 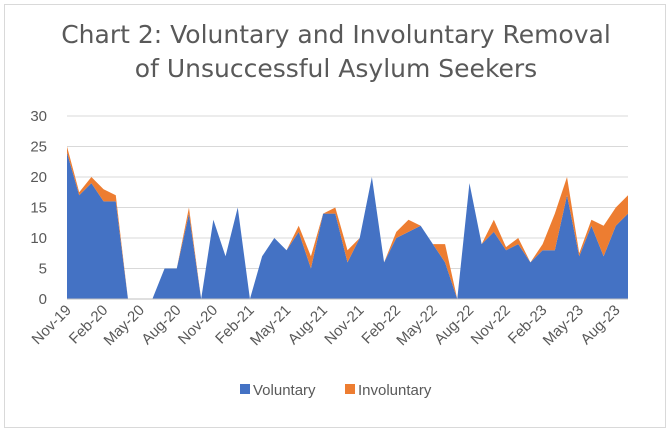 What do you see at coordinates (336, 390) in the screenshot?
I see `legend: Voluntary Involuntary` at bounding box center [336, 390].